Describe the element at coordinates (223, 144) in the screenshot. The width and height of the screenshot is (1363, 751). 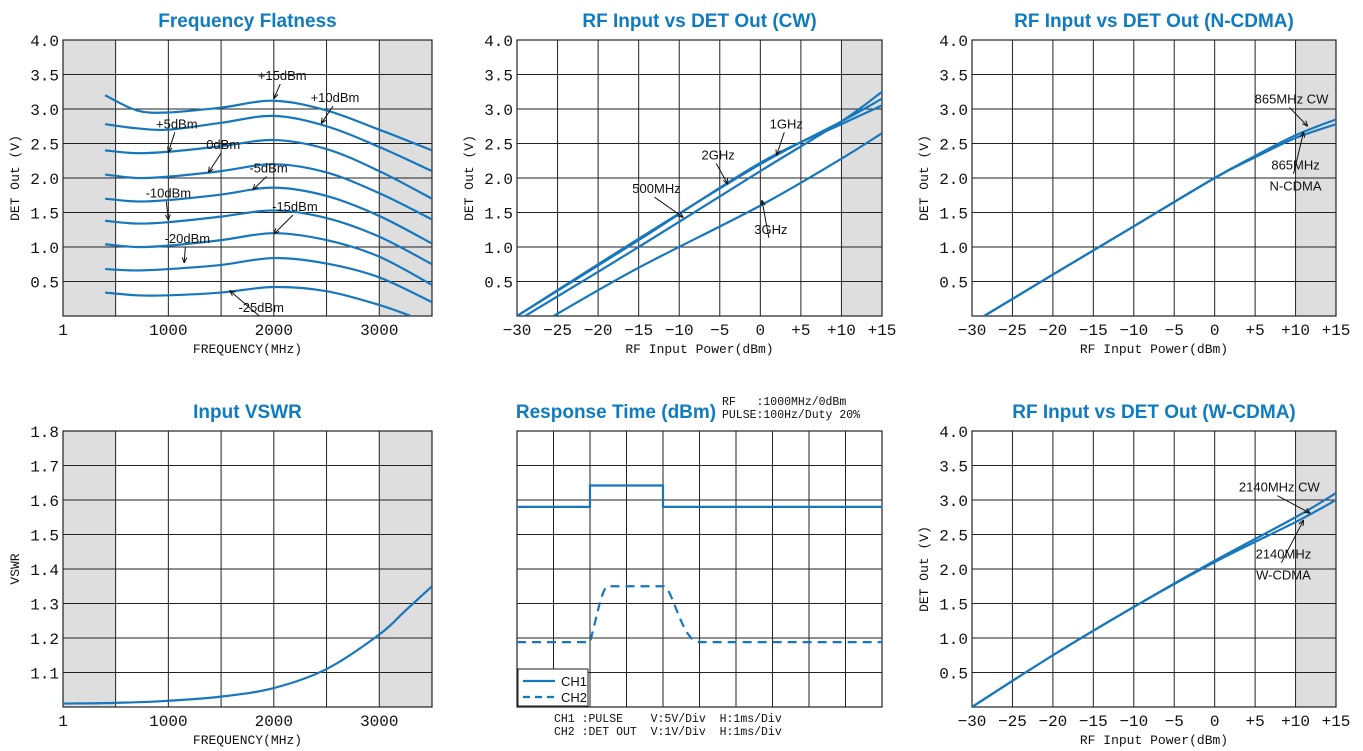
I see `annotation-label: 0dBm` at that location.